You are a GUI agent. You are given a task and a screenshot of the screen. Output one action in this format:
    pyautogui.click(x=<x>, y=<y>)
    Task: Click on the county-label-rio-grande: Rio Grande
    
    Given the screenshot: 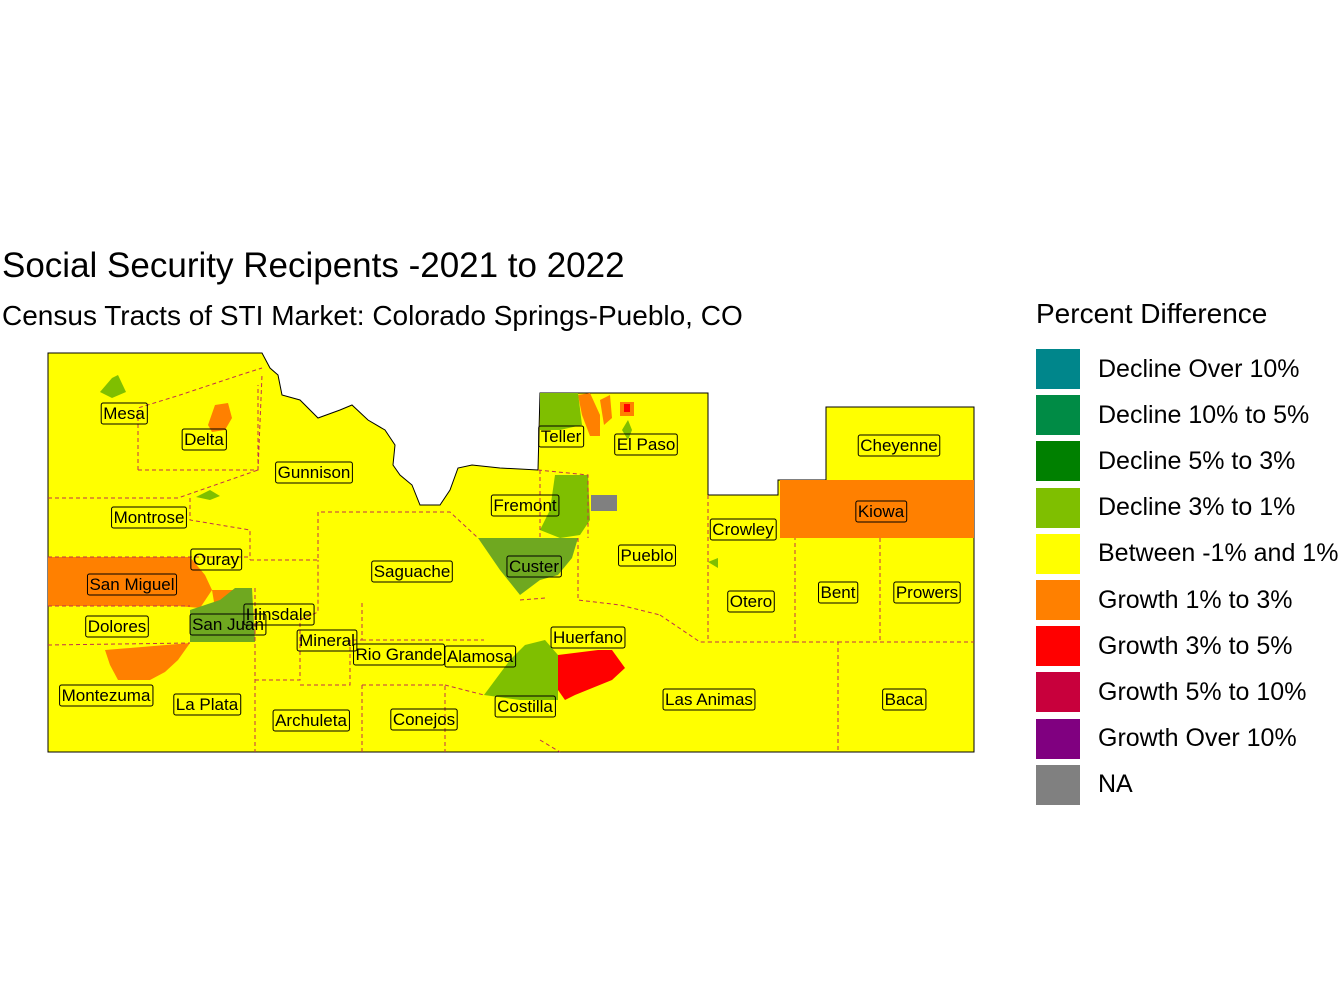 What is the action you would take?
    pyautogui.click(x=399, y=654)
    